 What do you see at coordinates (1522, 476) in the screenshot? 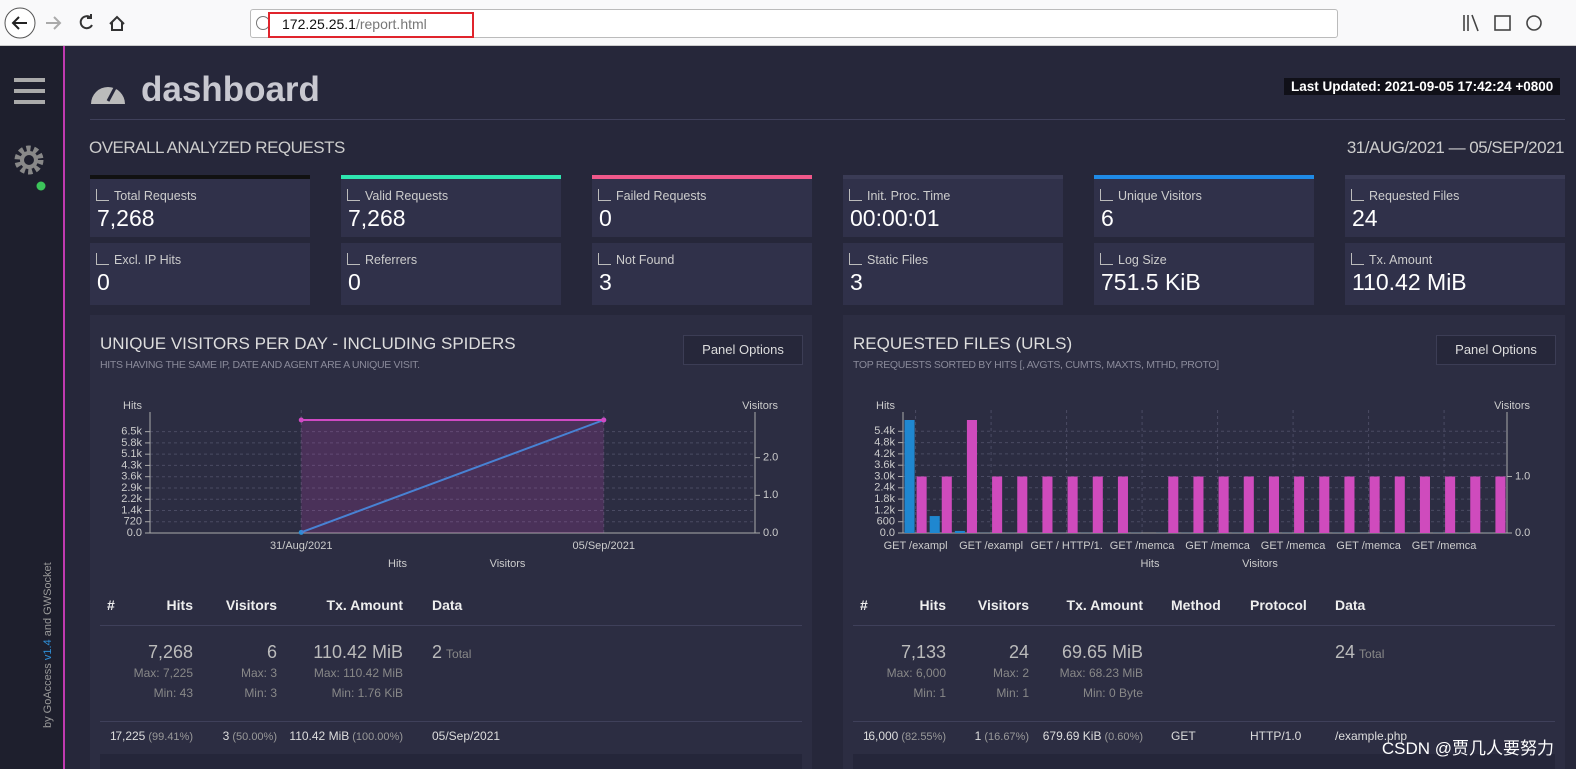
I see `y2-tick-label: 1.0` at bounding box center [1522, 476].